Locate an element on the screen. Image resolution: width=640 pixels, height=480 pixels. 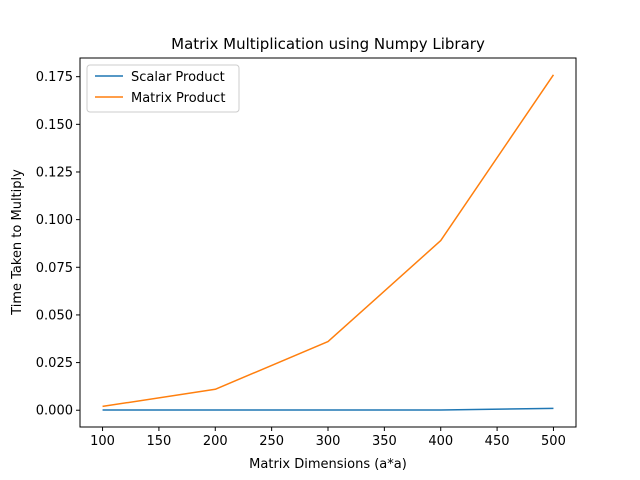
y-axis: 0.000 0.025 0.050 0.075 0.100 0.125 0.150 0.175 is located at coordinates (58, 244).